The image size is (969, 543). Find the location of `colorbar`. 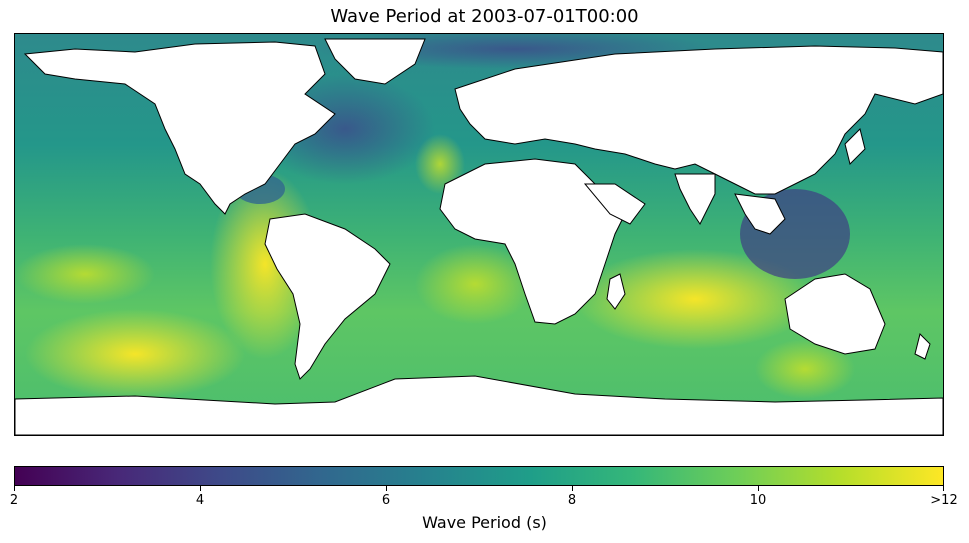

colorbar is located at coordinates (479, 476).